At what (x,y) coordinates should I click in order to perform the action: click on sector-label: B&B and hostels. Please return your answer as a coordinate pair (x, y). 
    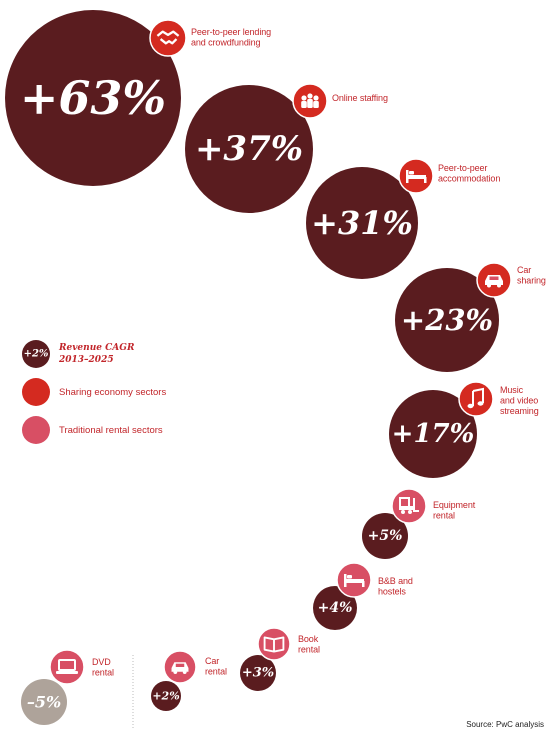
    Looking at the image, I should click on (395, 586).